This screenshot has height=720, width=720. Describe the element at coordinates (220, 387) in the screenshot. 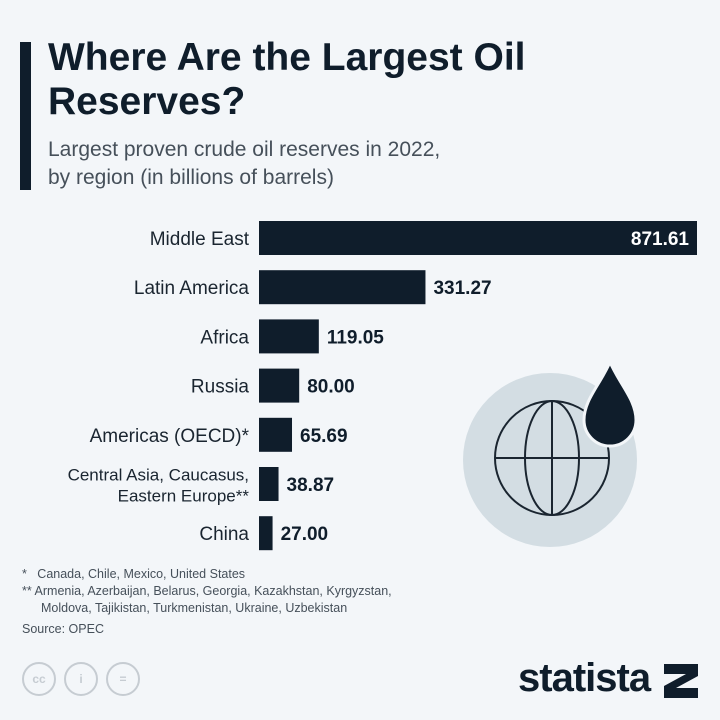

I see `category-label: Russia` at that location.